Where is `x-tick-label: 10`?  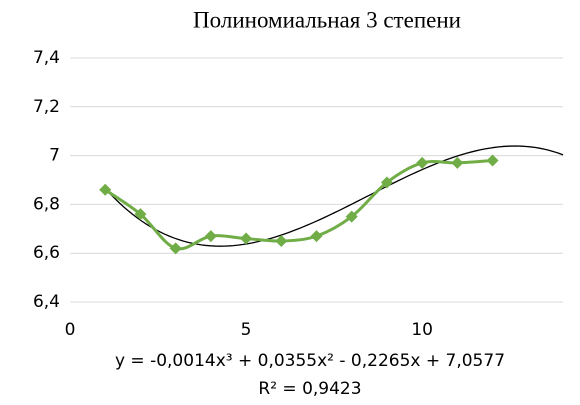
x-tick-label: 10 is located at coordinates (422, 330).